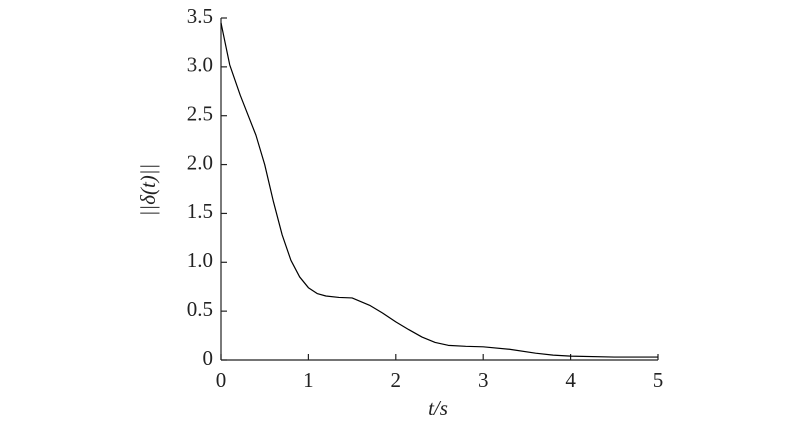 The image size is (800, 435). I want to click on x-tick-label: 4, so click(570, 380).